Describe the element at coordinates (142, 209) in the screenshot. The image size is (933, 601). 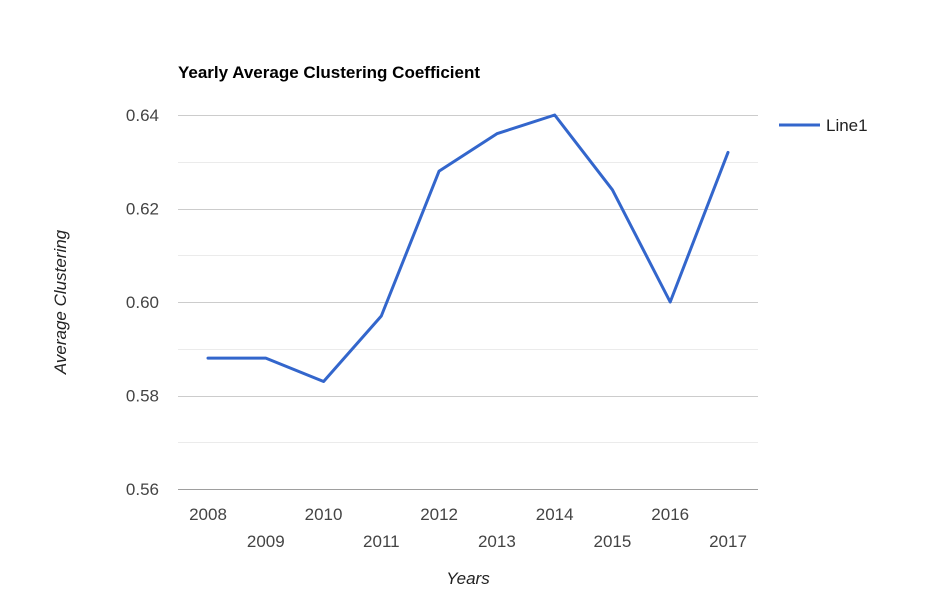
I see `y-tick-label: 0.62` at that location.